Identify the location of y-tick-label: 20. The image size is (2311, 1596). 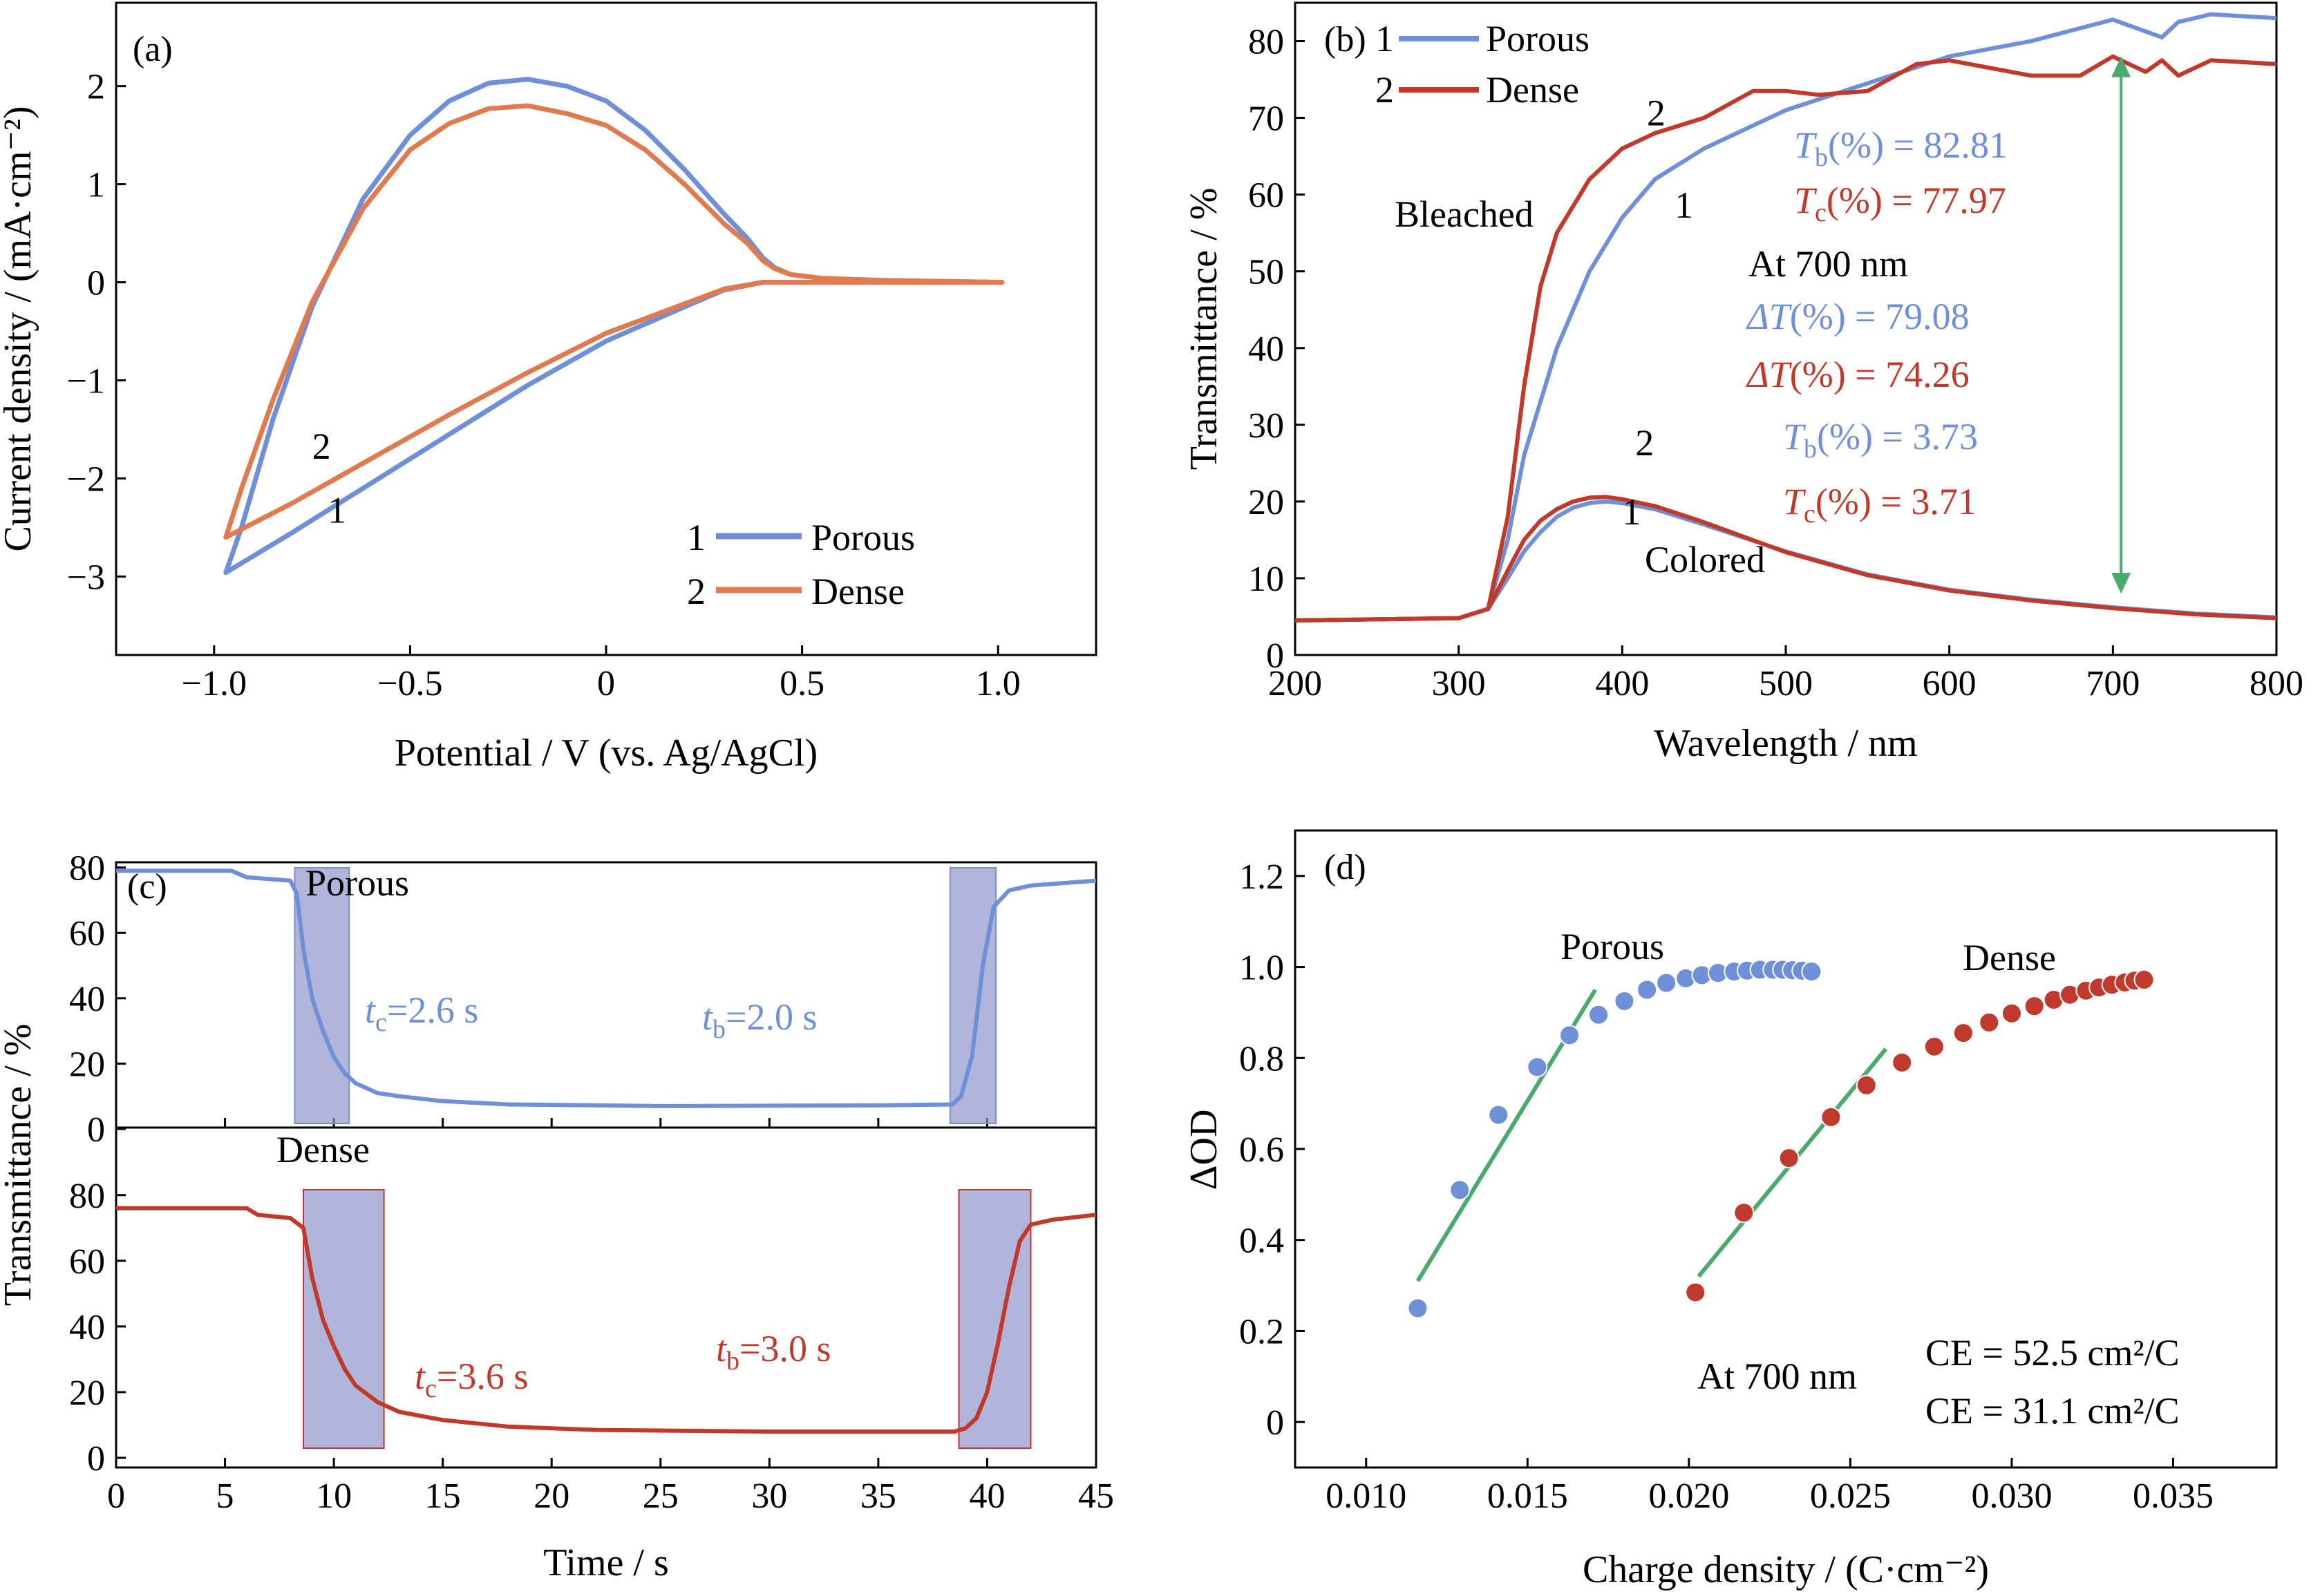
(1266, 502).